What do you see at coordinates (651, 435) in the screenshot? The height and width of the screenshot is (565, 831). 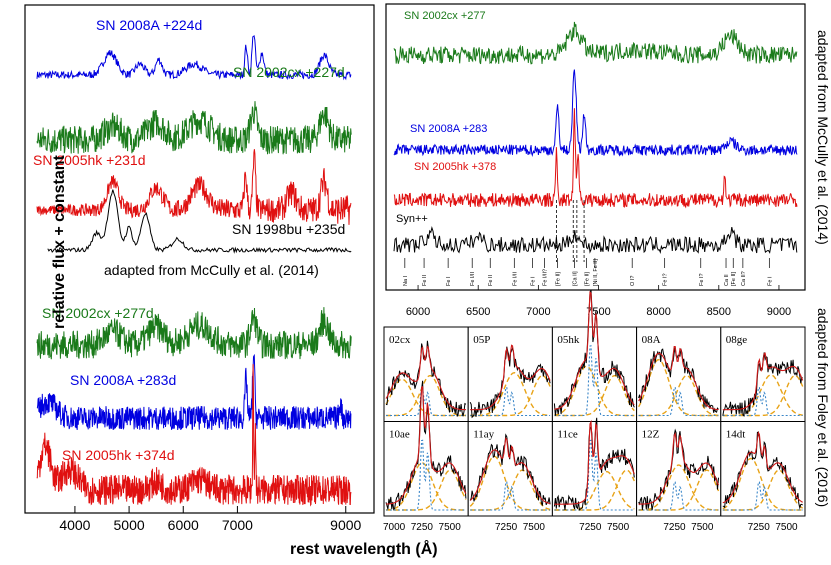 I see `subpanel-label: 12Z` at bounding box center [651, 435].